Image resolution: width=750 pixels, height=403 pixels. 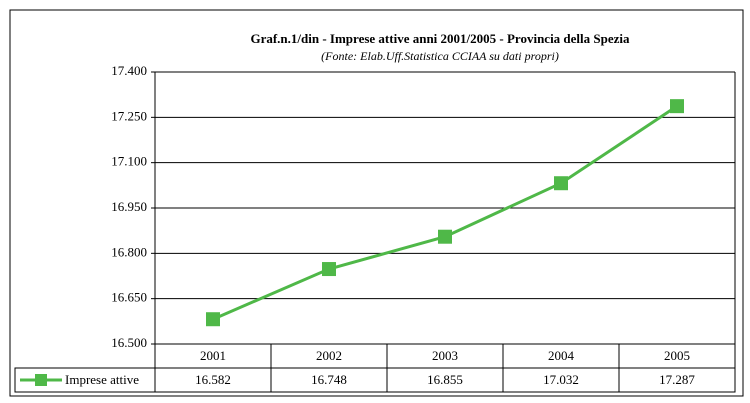 I want to click on x-tick-label: 2004, so click(x=561, y=355).